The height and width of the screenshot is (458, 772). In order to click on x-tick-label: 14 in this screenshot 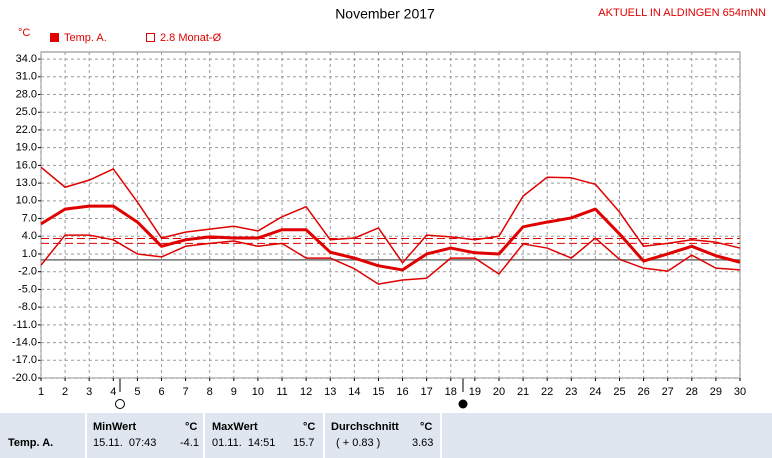, I will do `click(354, 392)`.